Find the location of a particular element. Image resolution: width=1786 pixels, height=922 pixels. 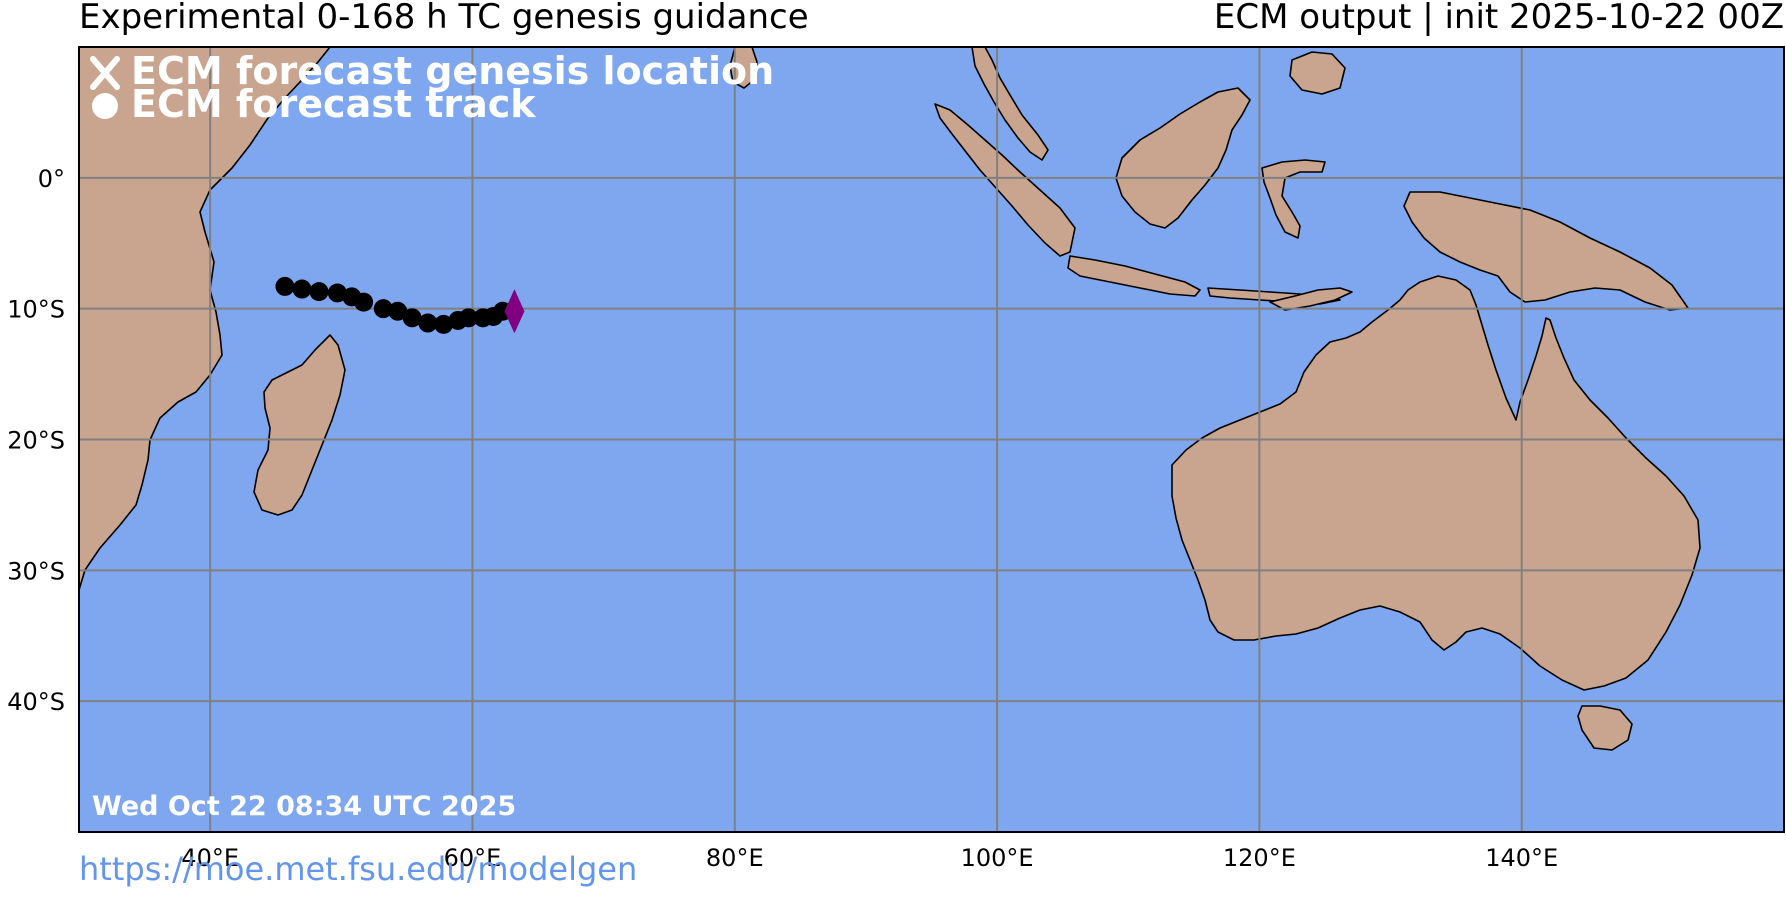

landmass-africa is located at coordinates (204, 318).